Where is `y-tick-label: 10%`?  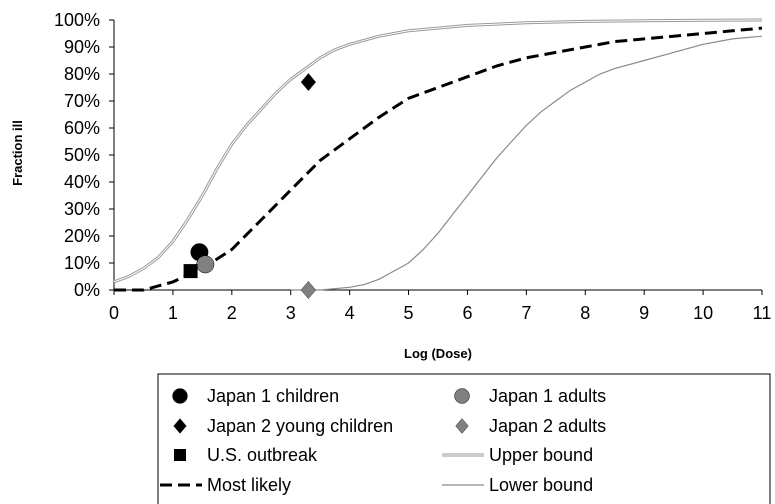
y-tick-label: 10% is located at coordinates (82, 263).